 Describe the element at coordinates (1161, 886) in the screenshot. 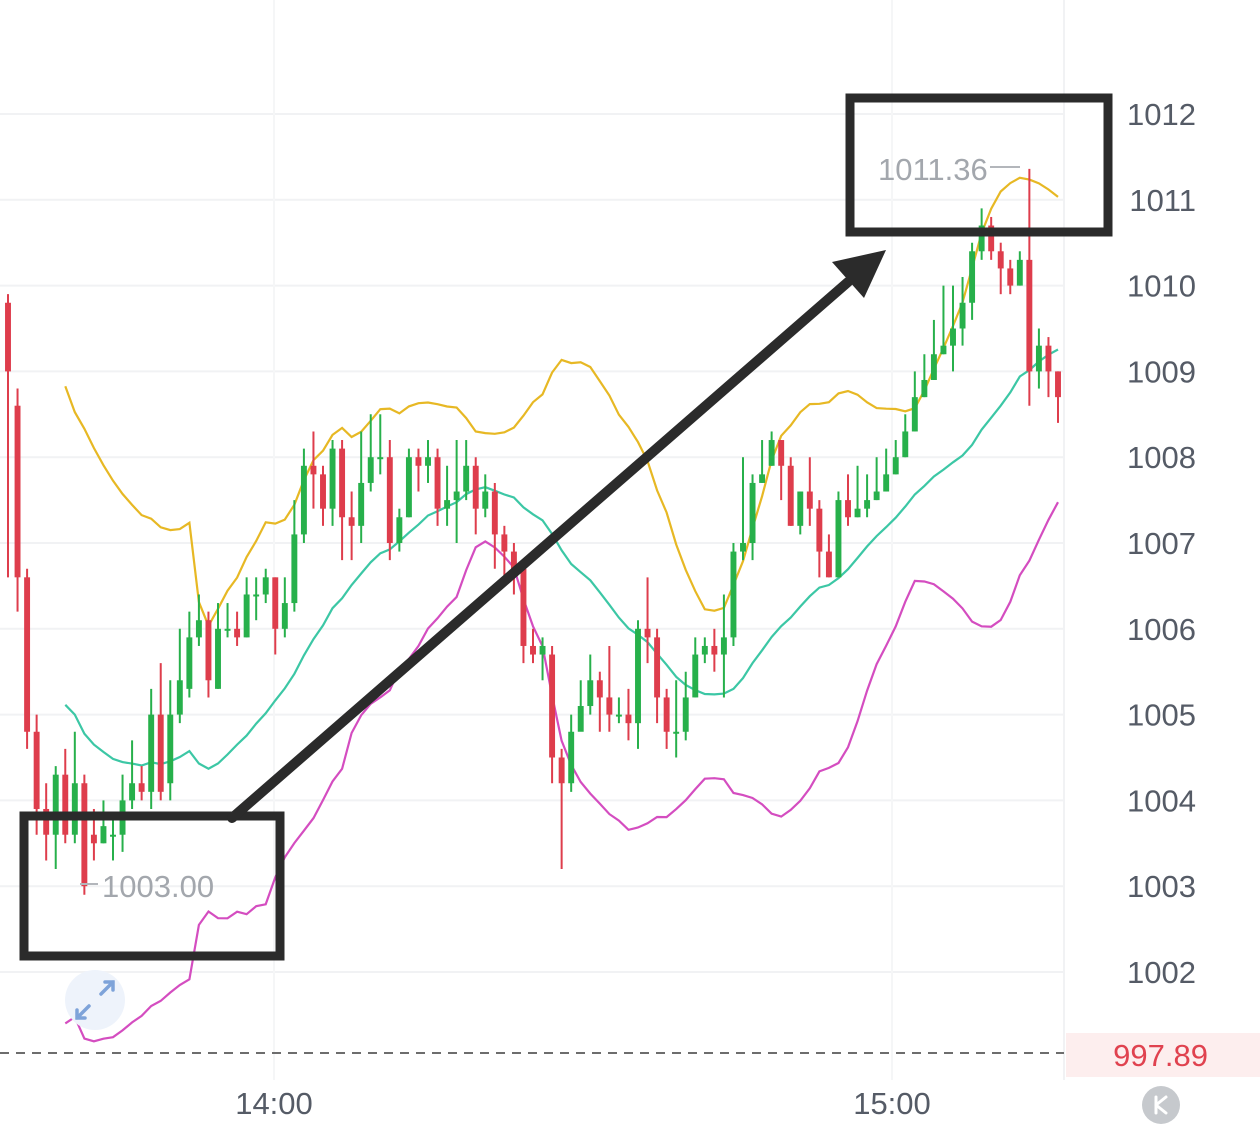

I see `y-tick-label: 1003` at that location.